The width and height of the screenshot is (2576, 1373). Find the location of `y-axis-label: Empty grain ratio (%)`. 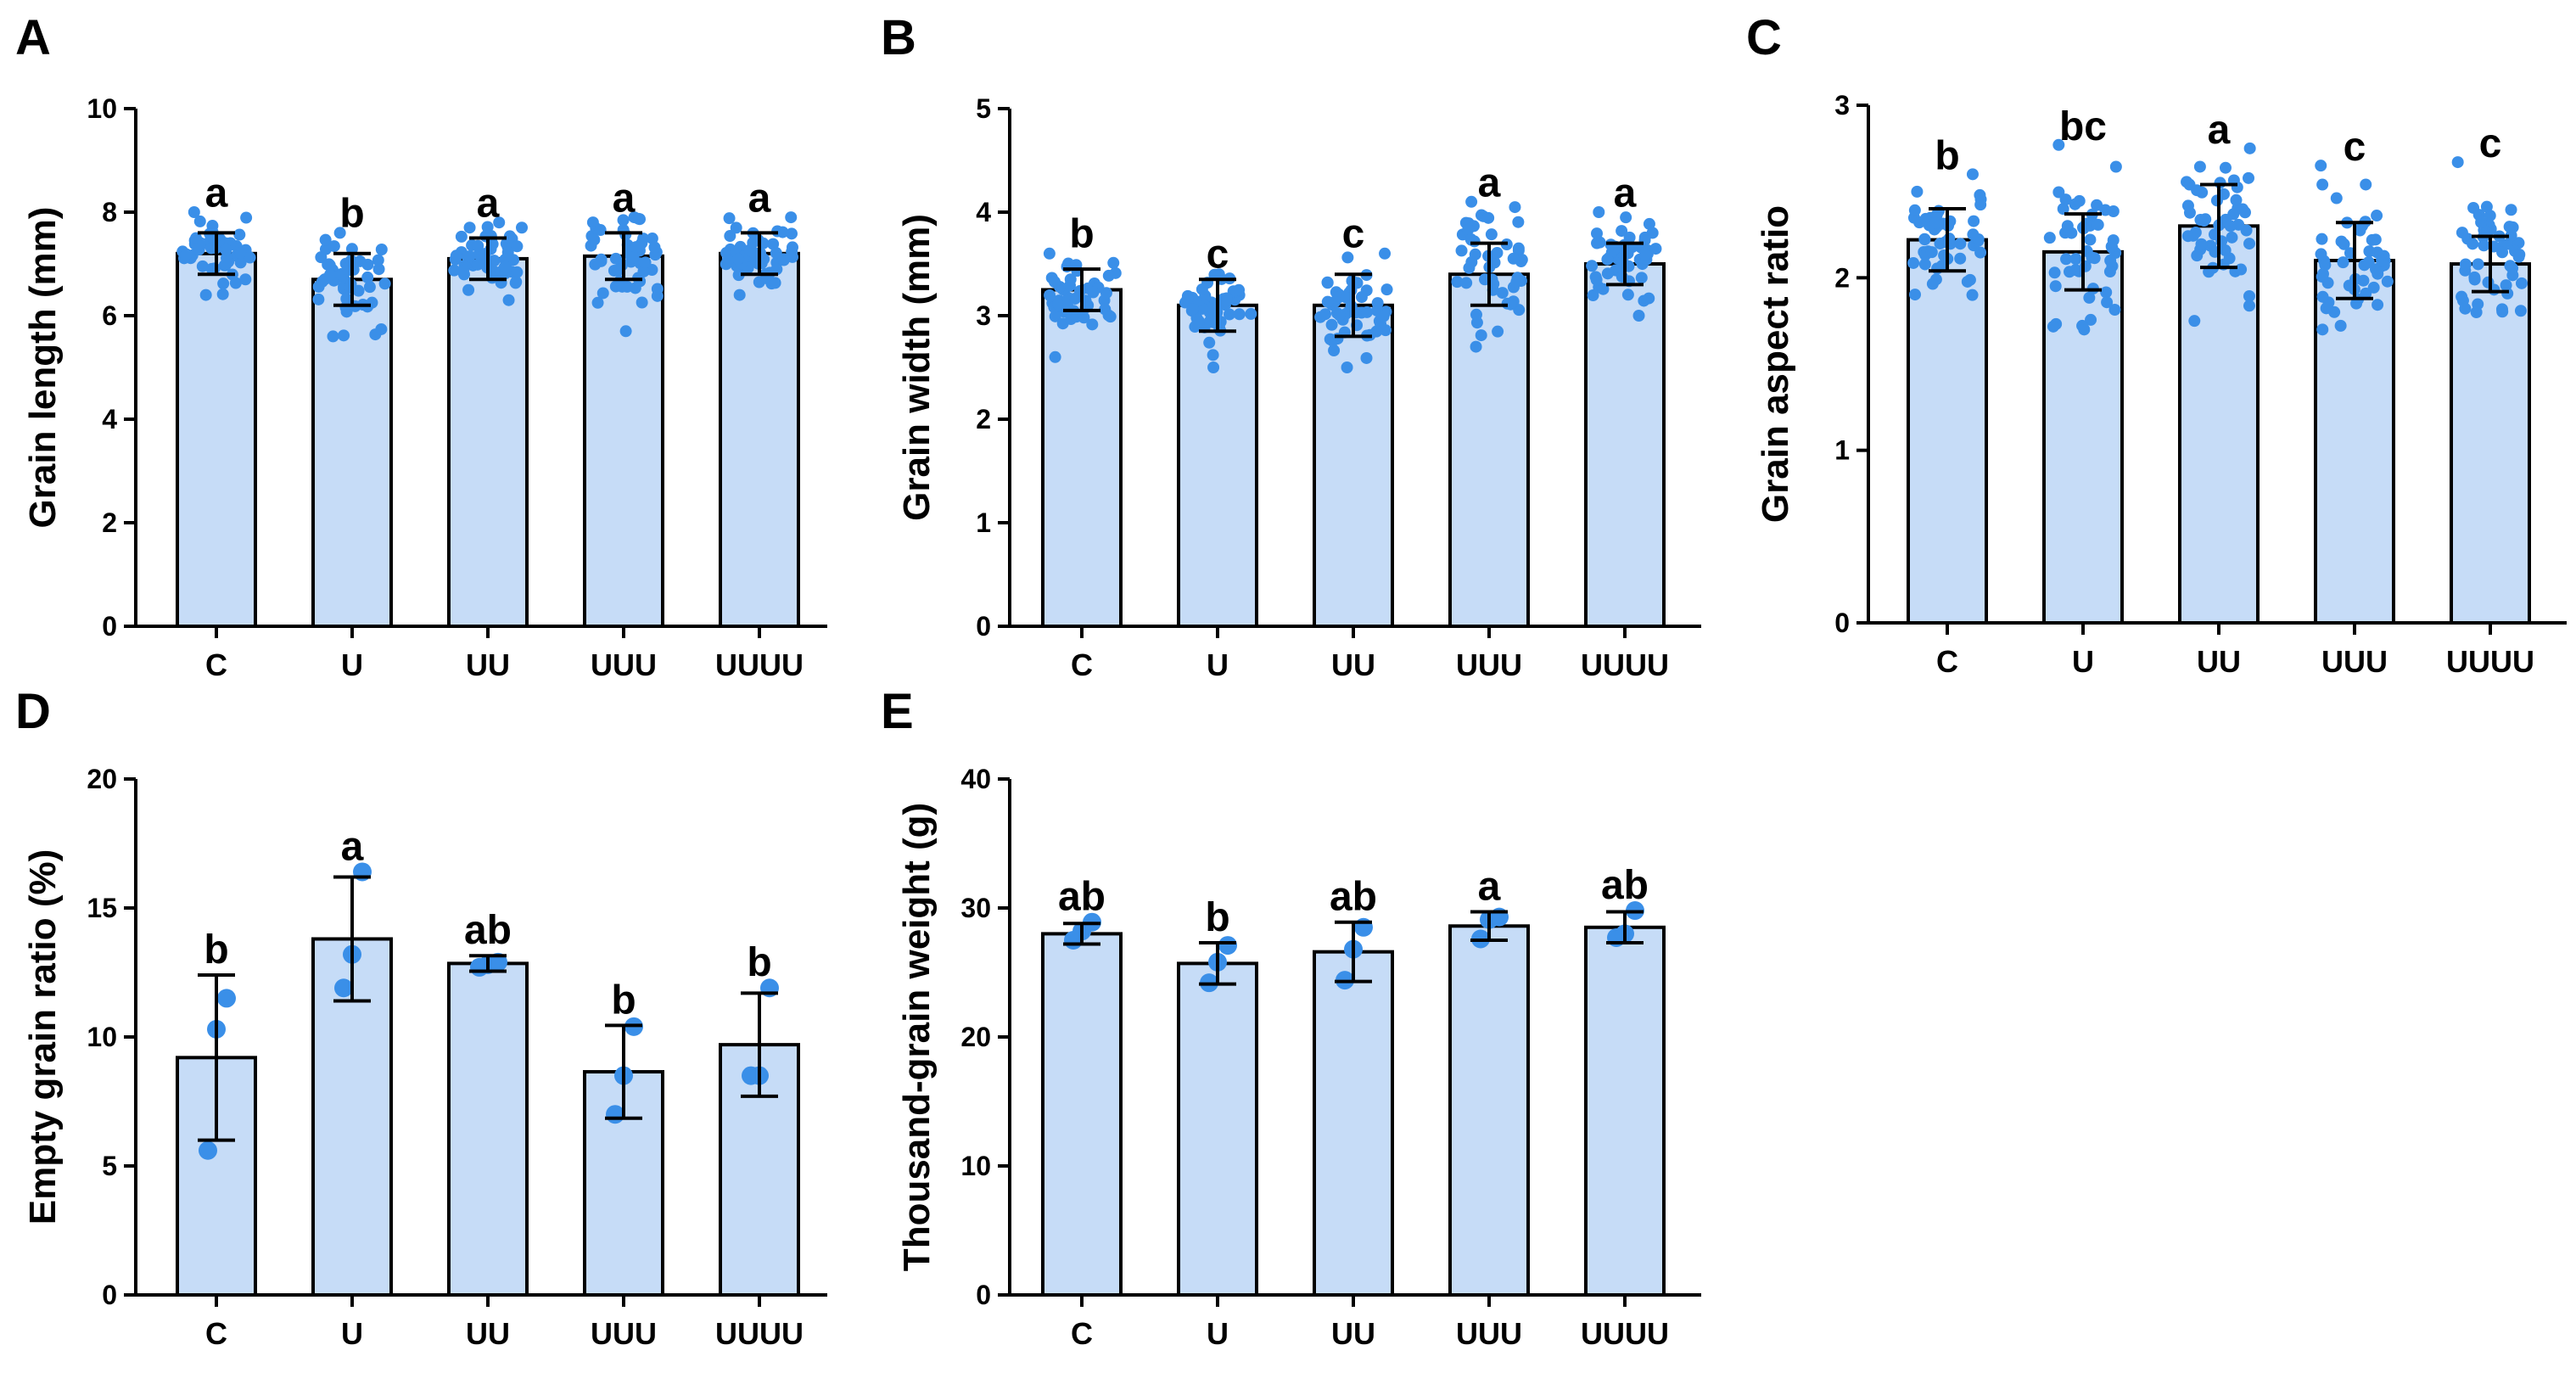

y-axis-label: Empty grain ratio (%) is located at coordinates (43, 1037).